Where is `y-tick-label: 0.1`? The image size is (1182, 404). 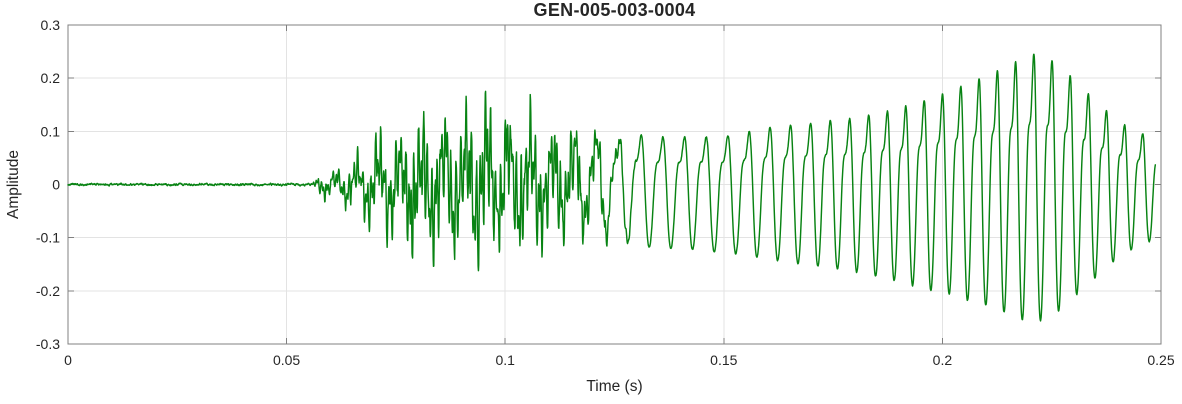 y-tick-label: 0.1 is located at coordinates (51, 131).